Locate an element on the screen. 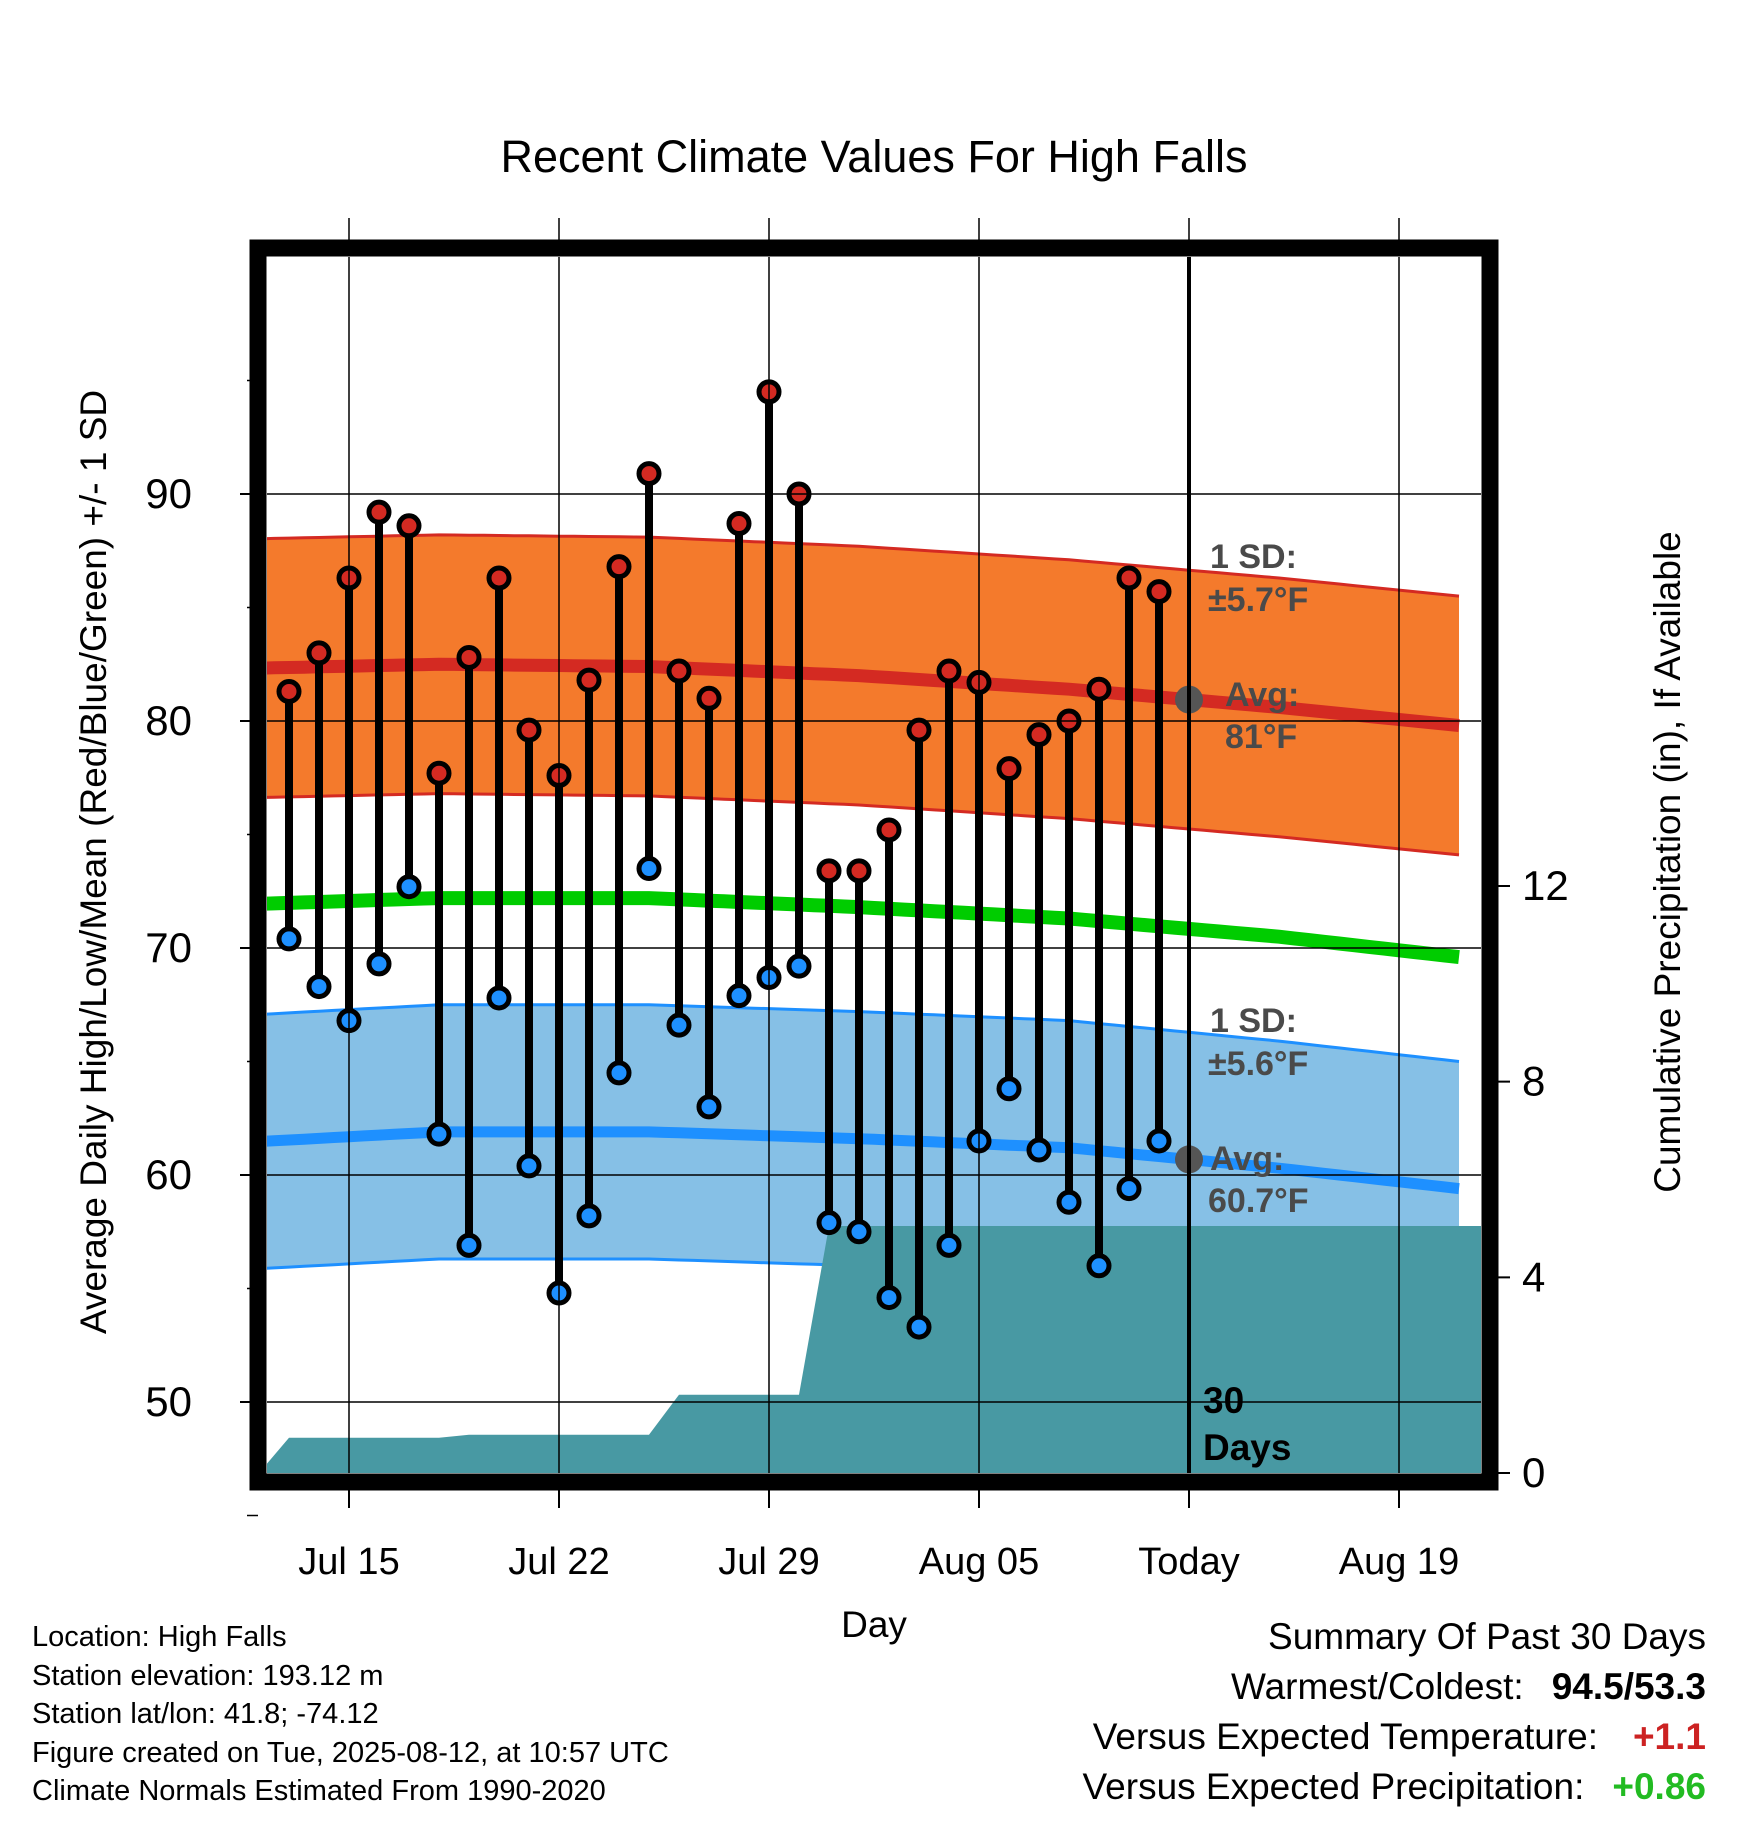 Image resolution: width=1748 pixels, height=1828 pixels. warm-cold-value: 94.5/53.3 is located at coordinates (1628, 1686).